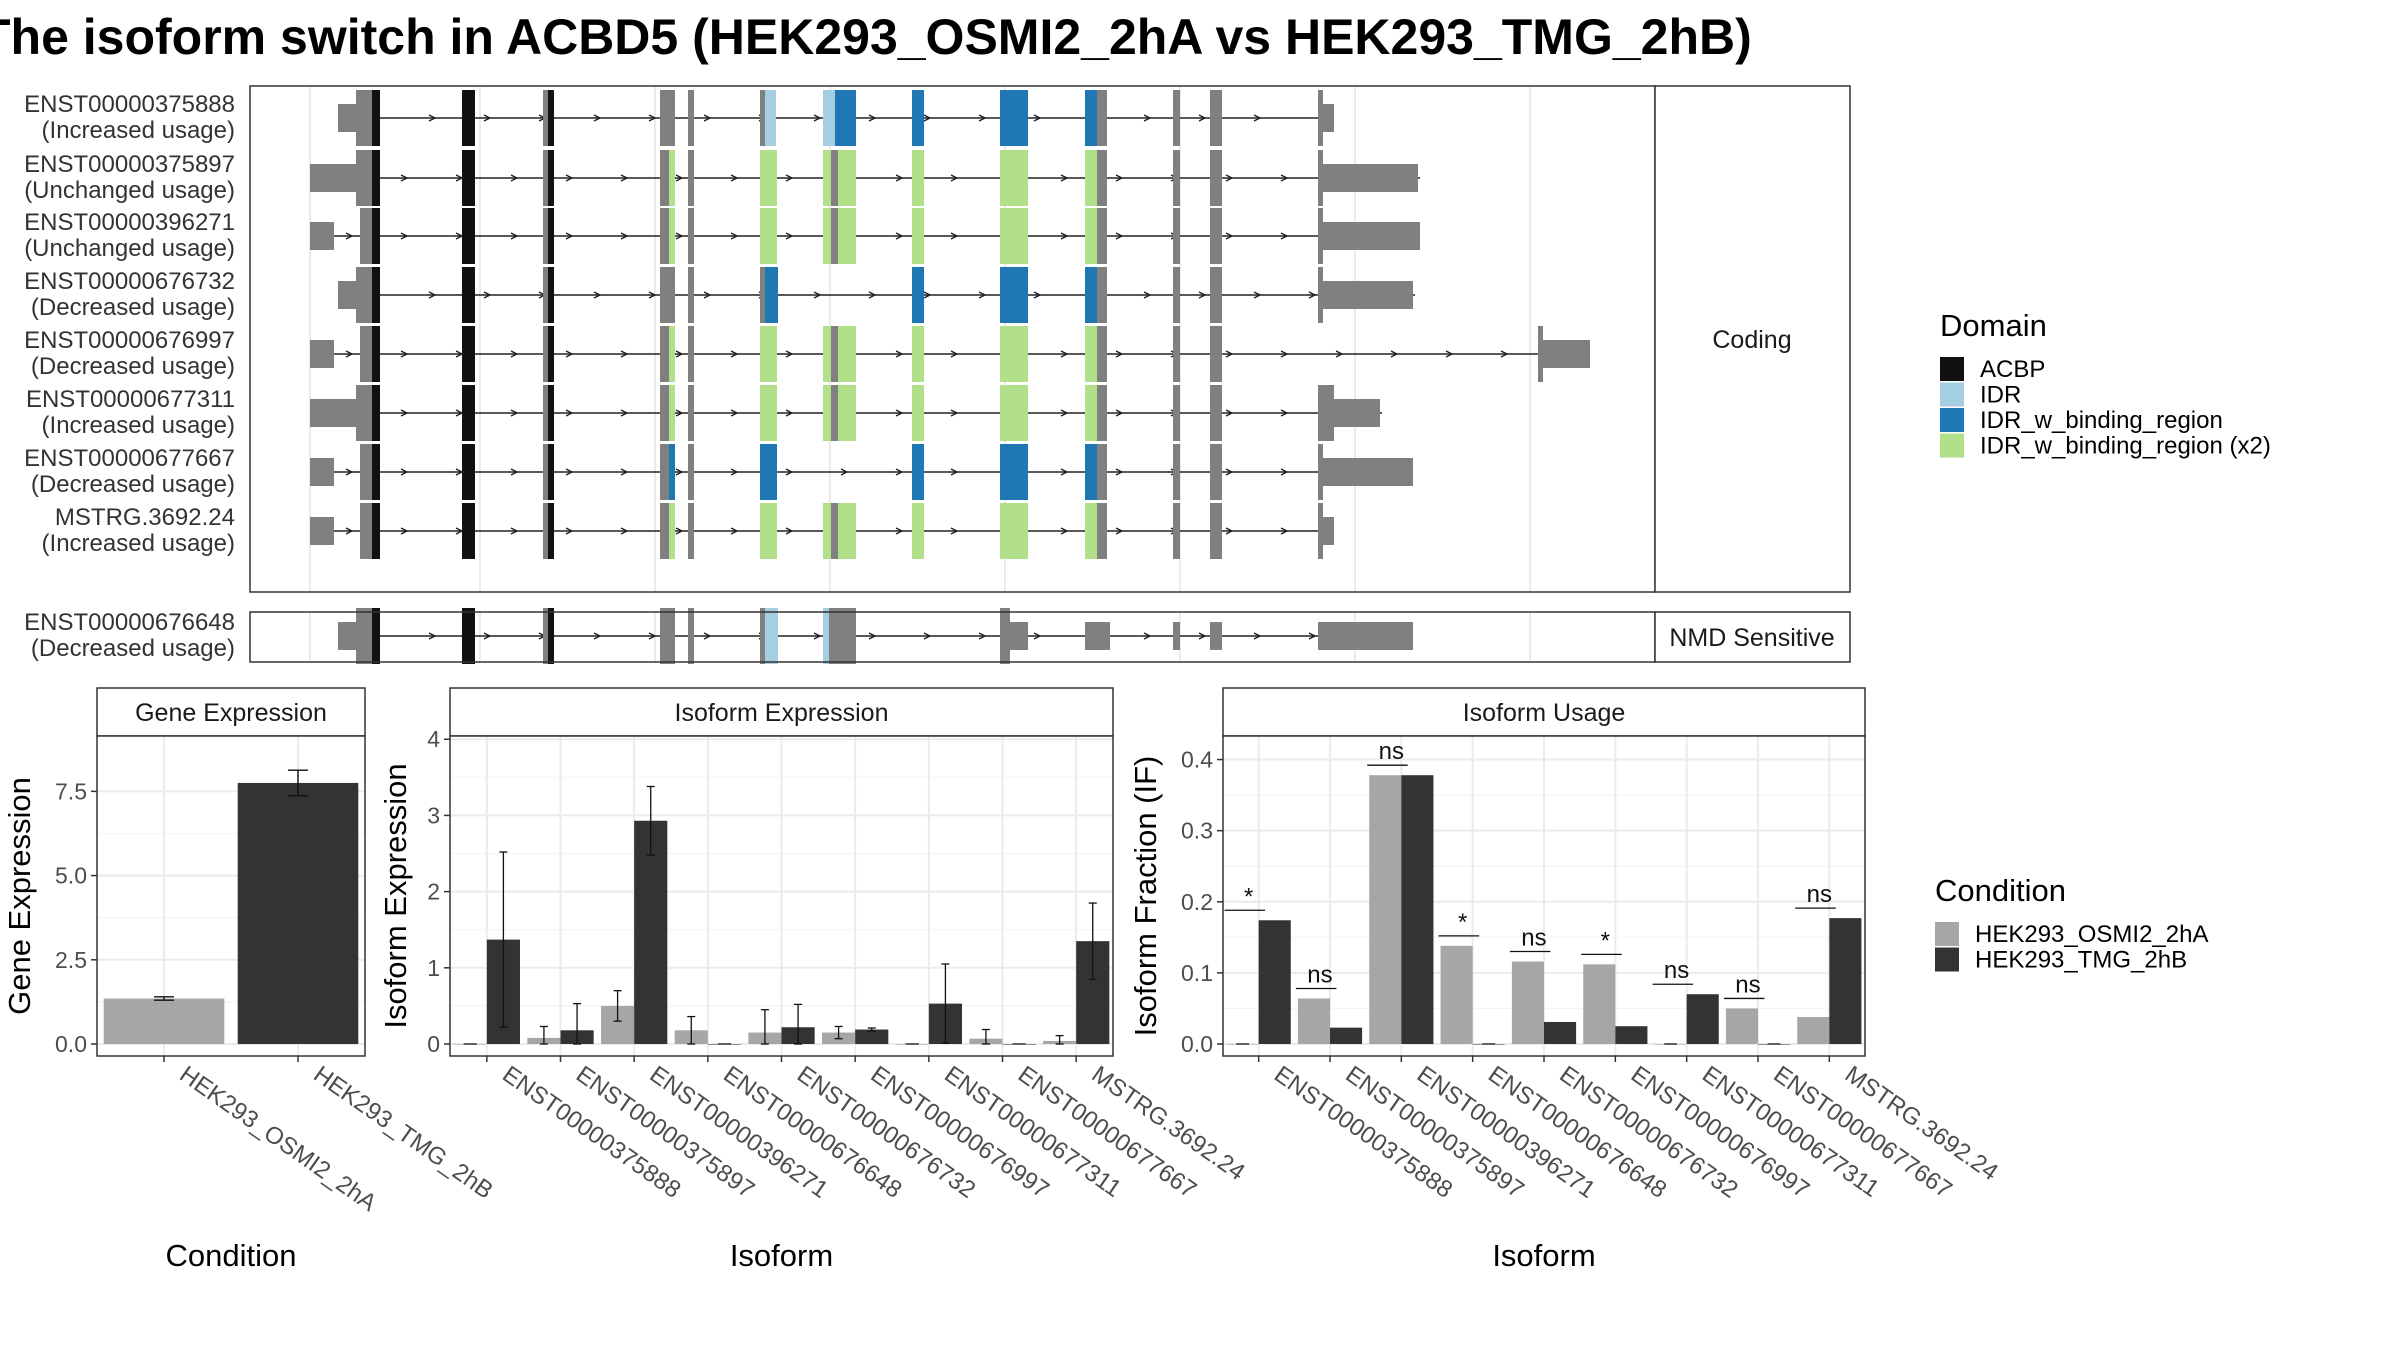 This screenshot has width=2400, height=1350. I want to click on panel-border, so click(231, 896).